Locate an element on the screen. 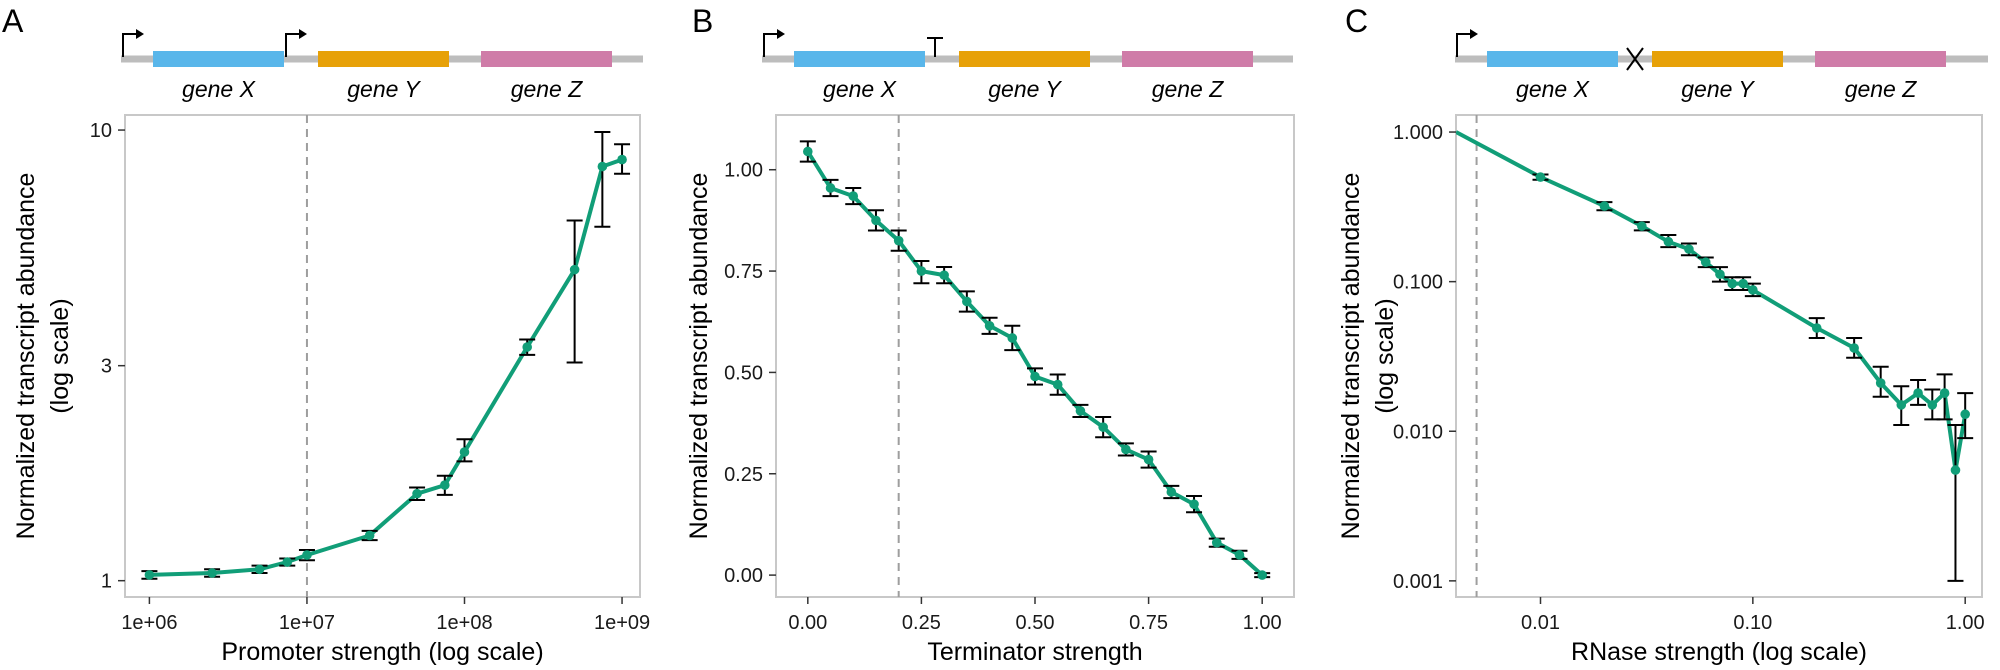 This screenshot has width=2000, height=670. y-axis-title-line: Normalized transcript abundance is located at coordinates (26, 356).